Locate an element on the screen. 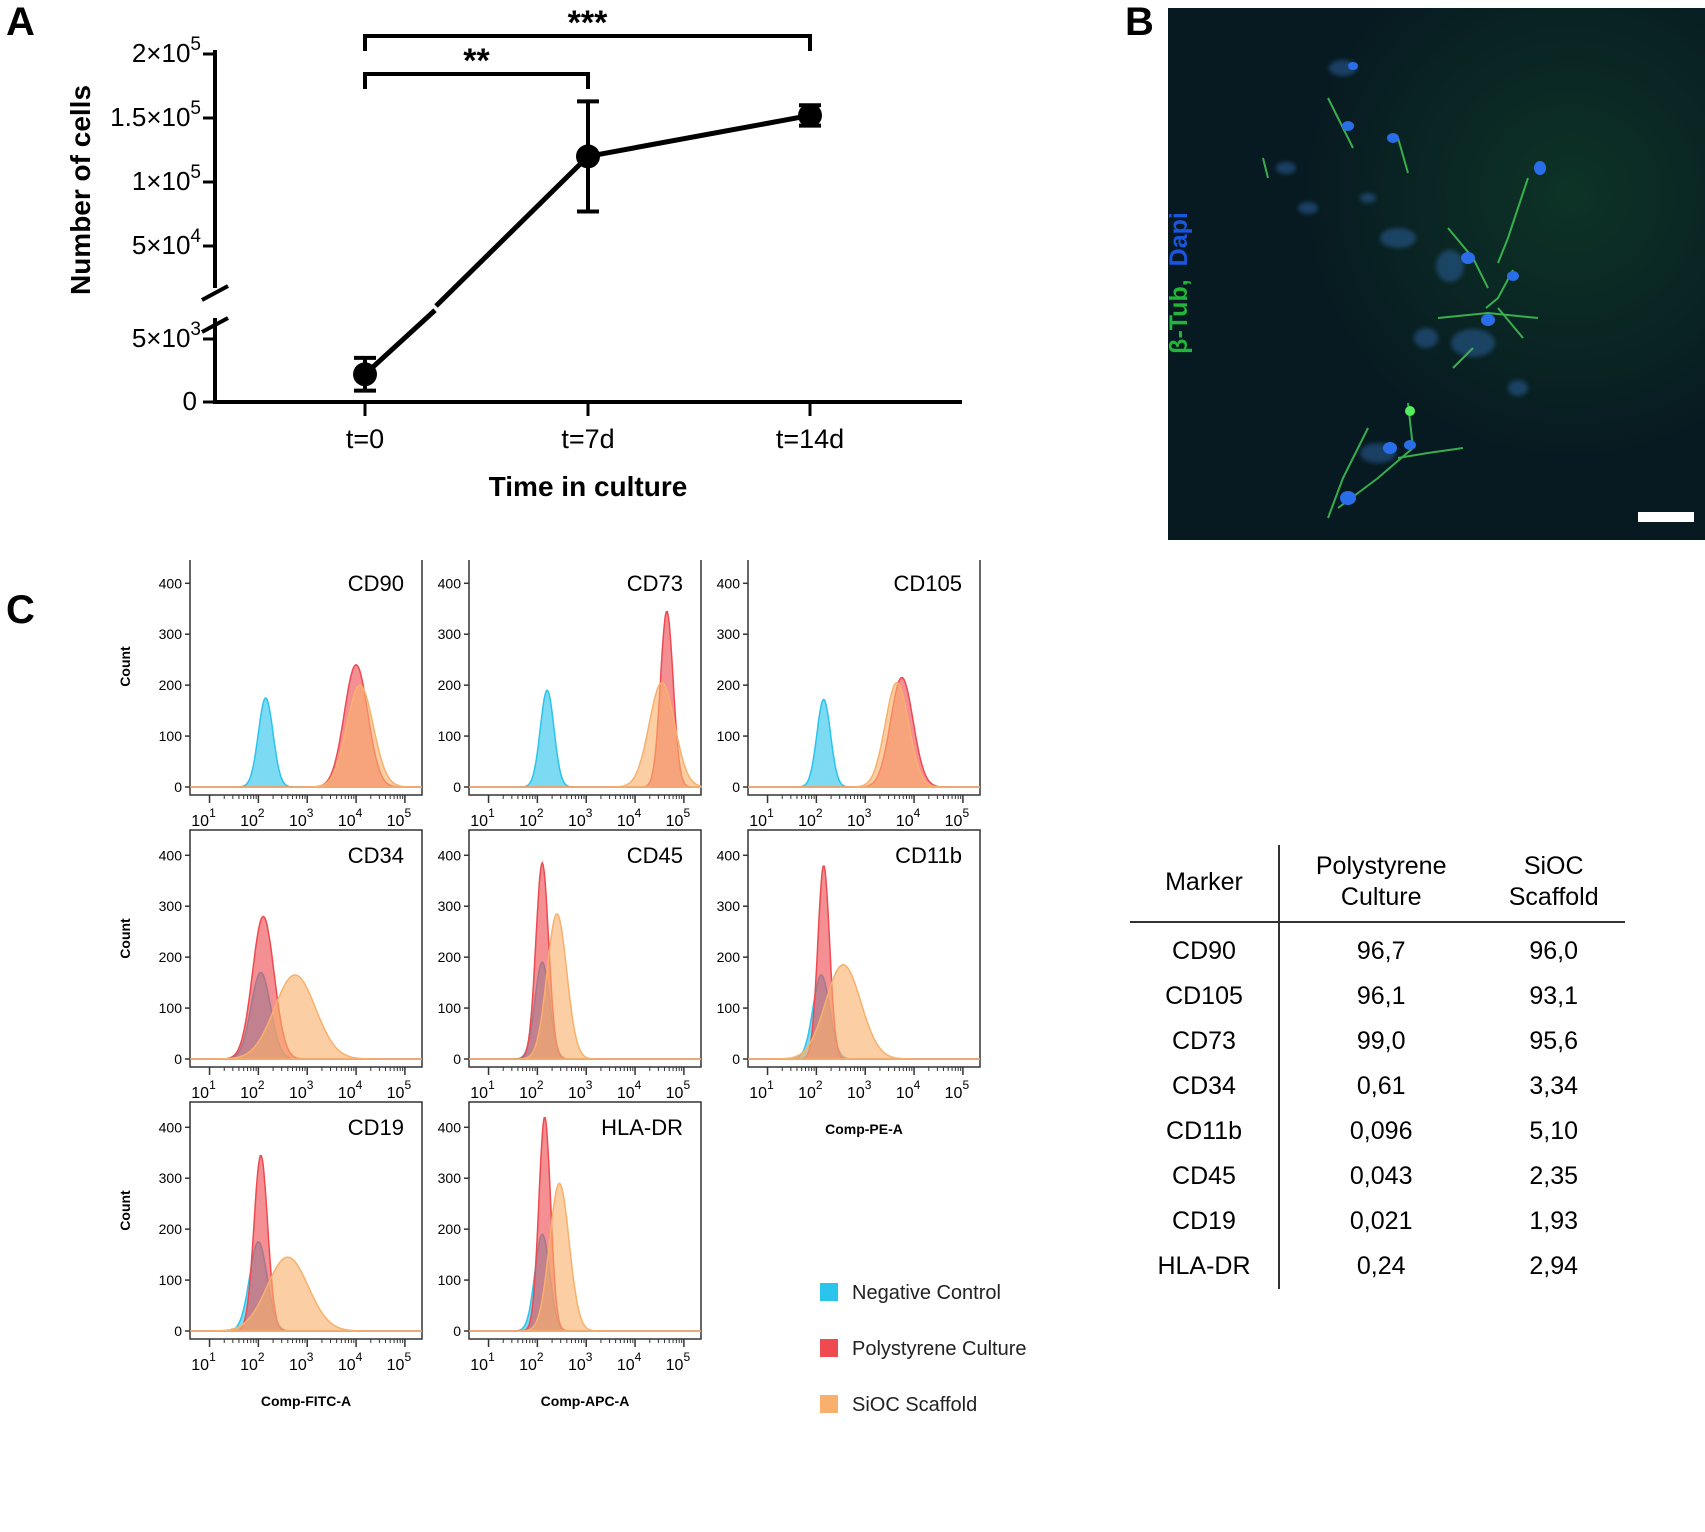 This screenshot has width=1705, height=1532. x-axis-title: Comp-APC-A is located at coordinates (585, 1401).